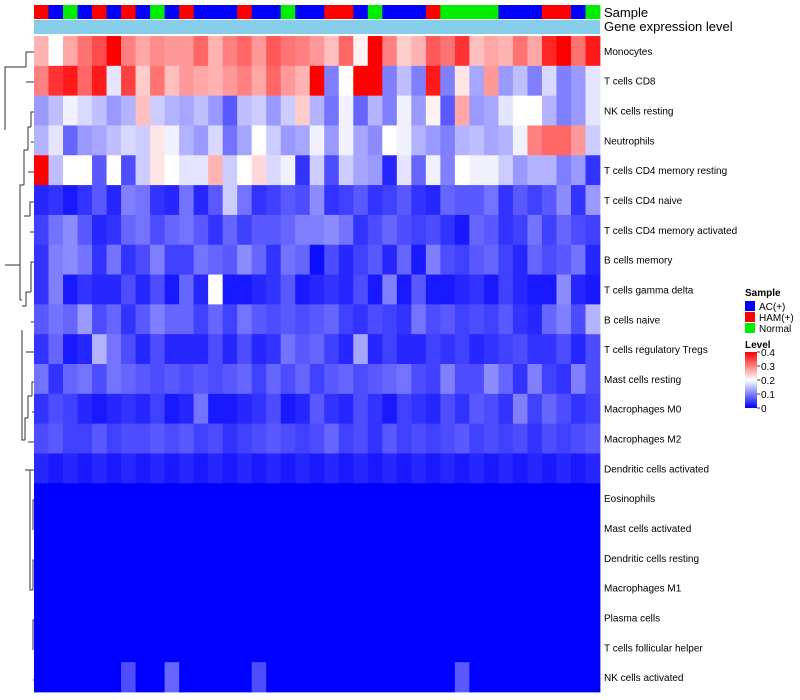  What do you see at coordinates (670, 231) in the screenshot?
I see `row-label: T cells CD4 memory activated` at bounding box center [670, 231].